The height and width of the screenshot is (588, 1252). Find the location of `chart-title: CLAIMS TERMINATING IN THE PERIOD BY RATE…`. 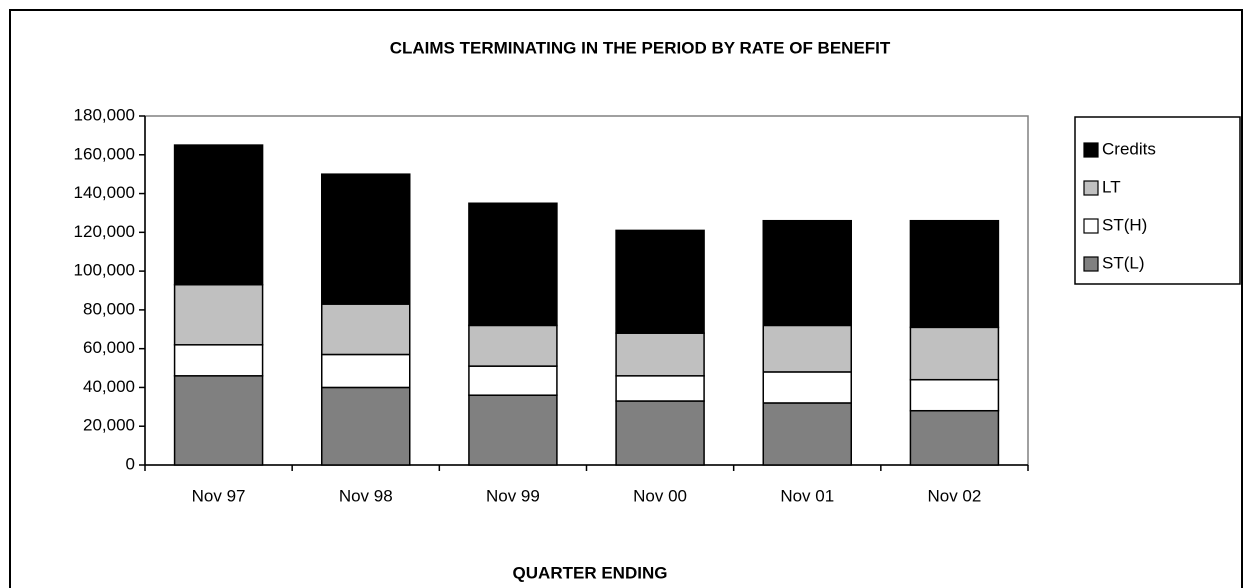

chart-title: CLAIMS TERMINATING IN THE PERIOD BY RATE… is located at coordinates (640, 47).